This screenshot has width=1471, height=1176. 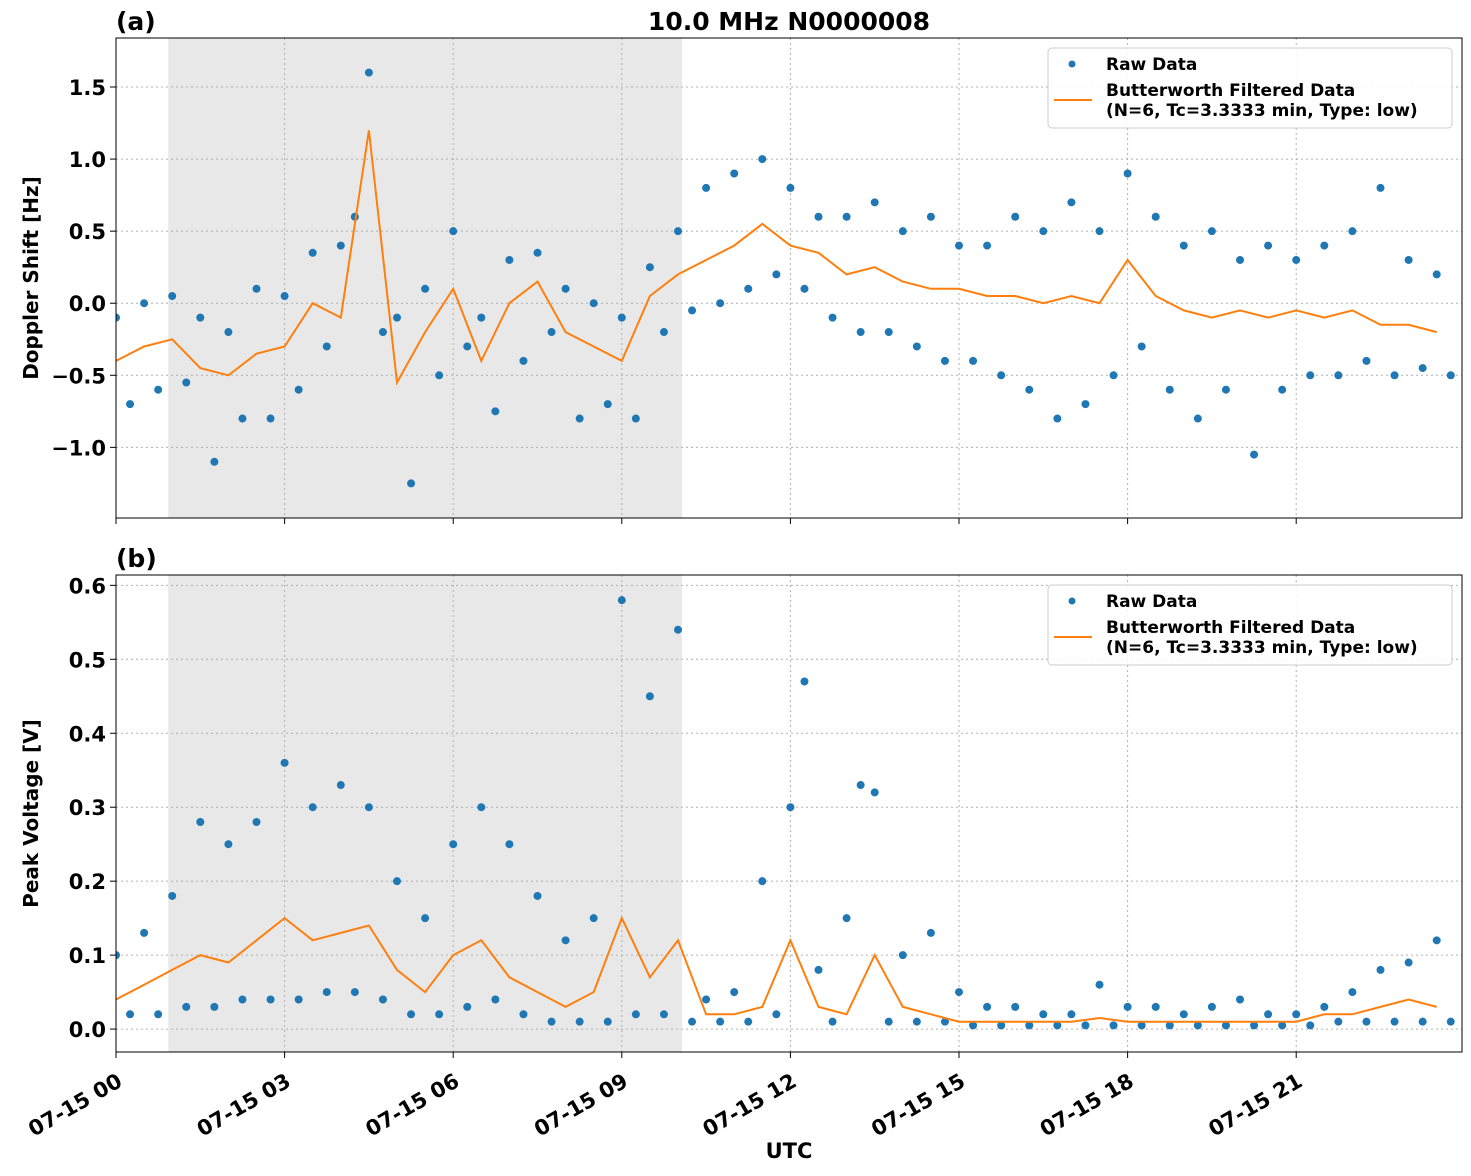 What do you see at coordinates (1087, 1105) in the screenshot?
I see `x-tick-label: 07-15 18` at bounding box center [1087, 1105].